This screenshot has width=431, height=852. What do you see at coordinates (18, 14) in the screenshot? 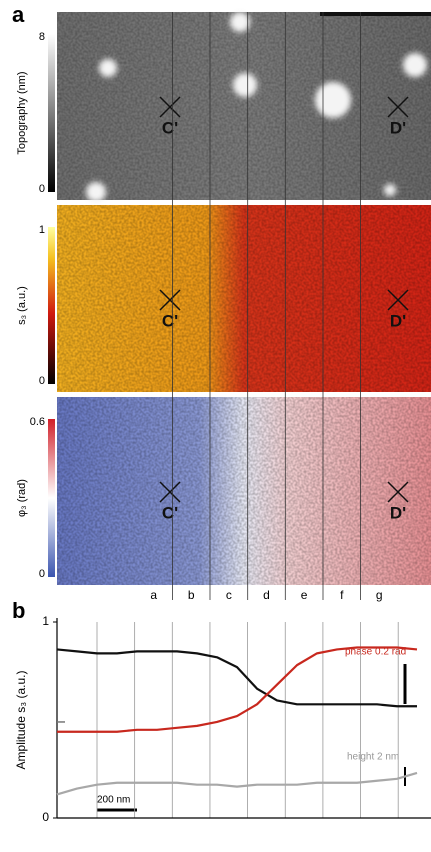
I see `panel-label: a` at bounding box center [18, 14].